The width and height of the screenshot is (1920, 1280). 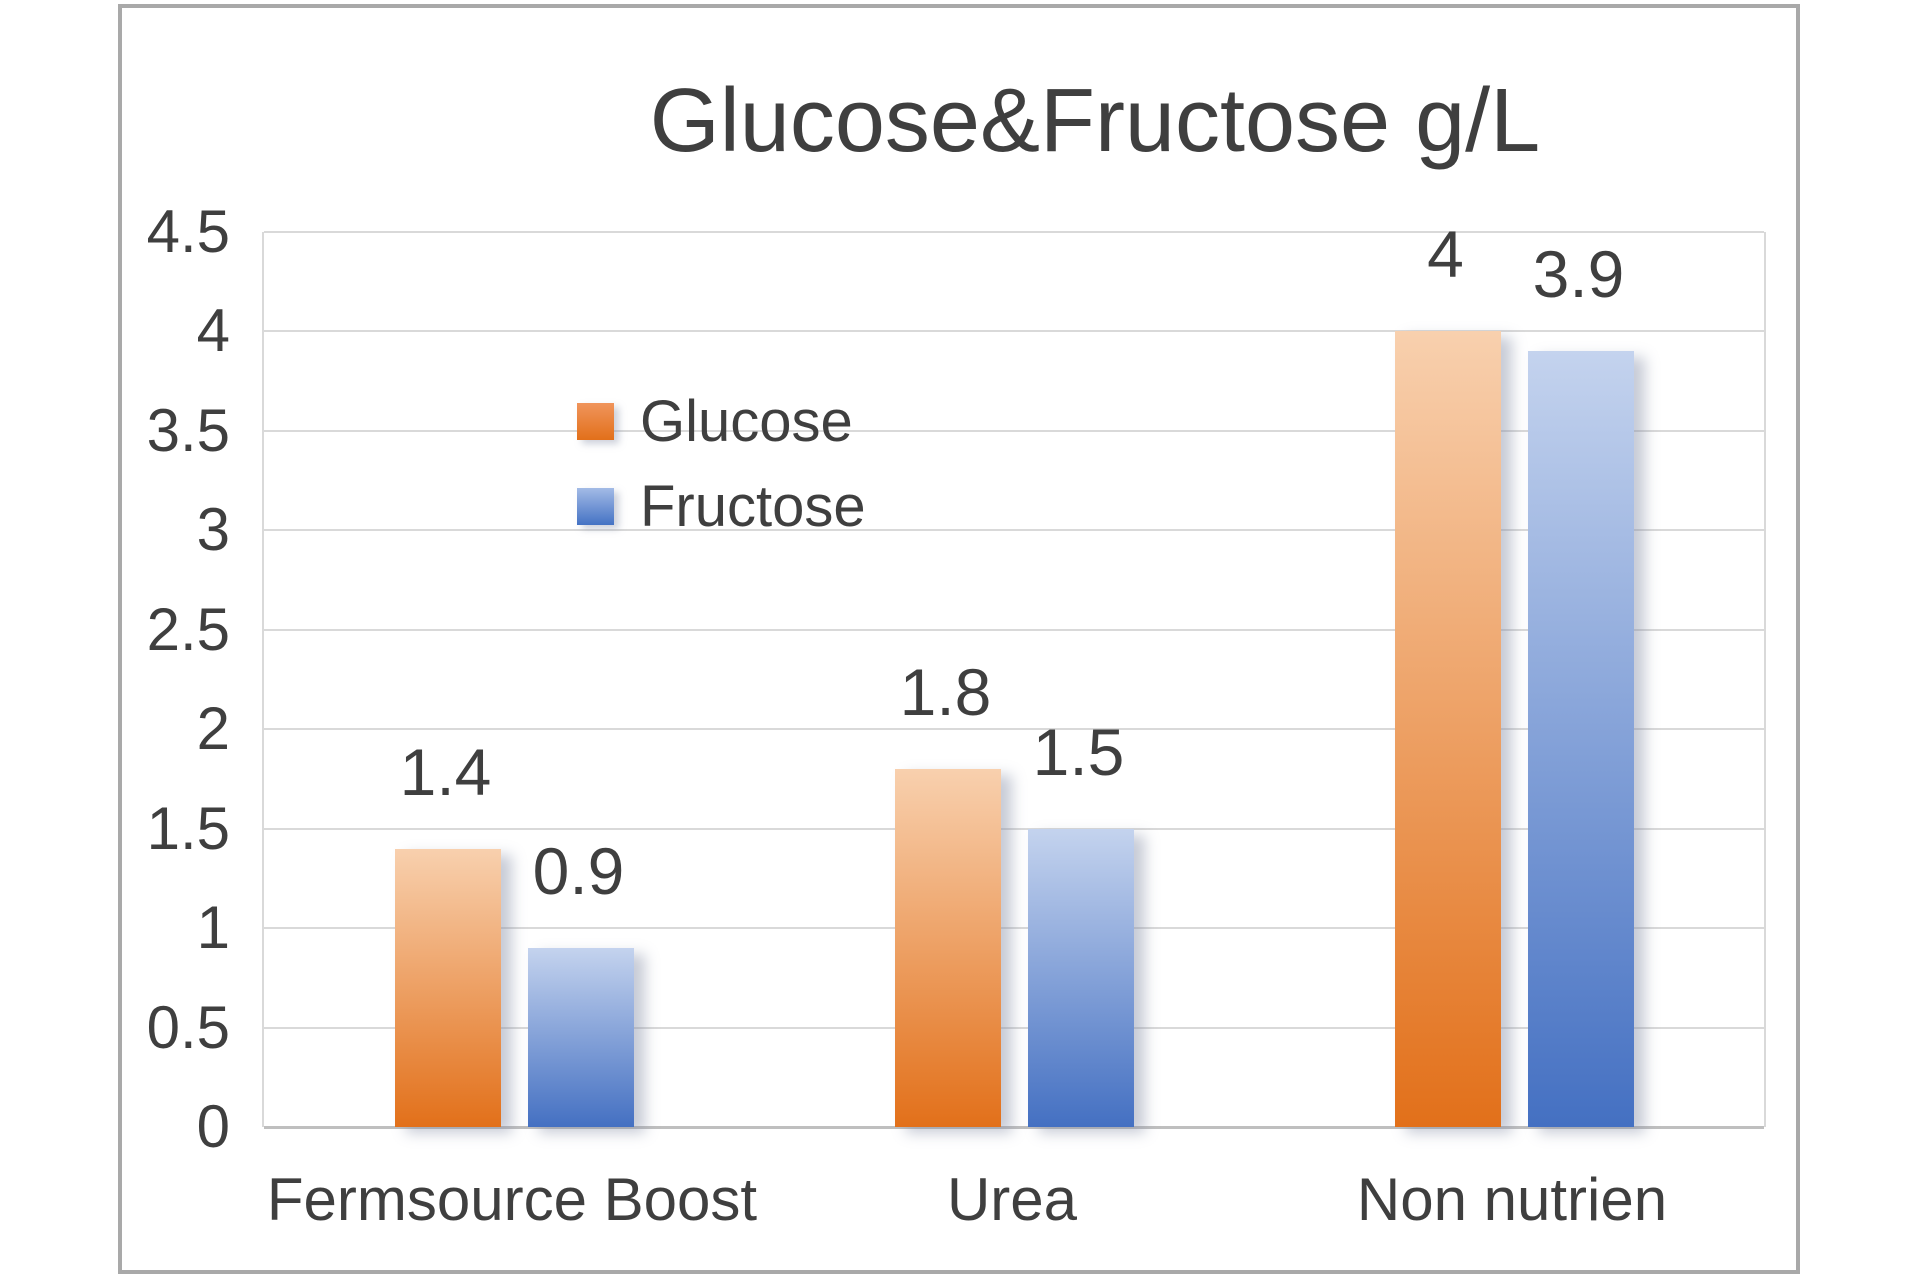 What do you see at coordinates (1012, 1199) in the screenshot?
I see `x-axis-category-label: Urea` at bounding box center [1012, 1199].